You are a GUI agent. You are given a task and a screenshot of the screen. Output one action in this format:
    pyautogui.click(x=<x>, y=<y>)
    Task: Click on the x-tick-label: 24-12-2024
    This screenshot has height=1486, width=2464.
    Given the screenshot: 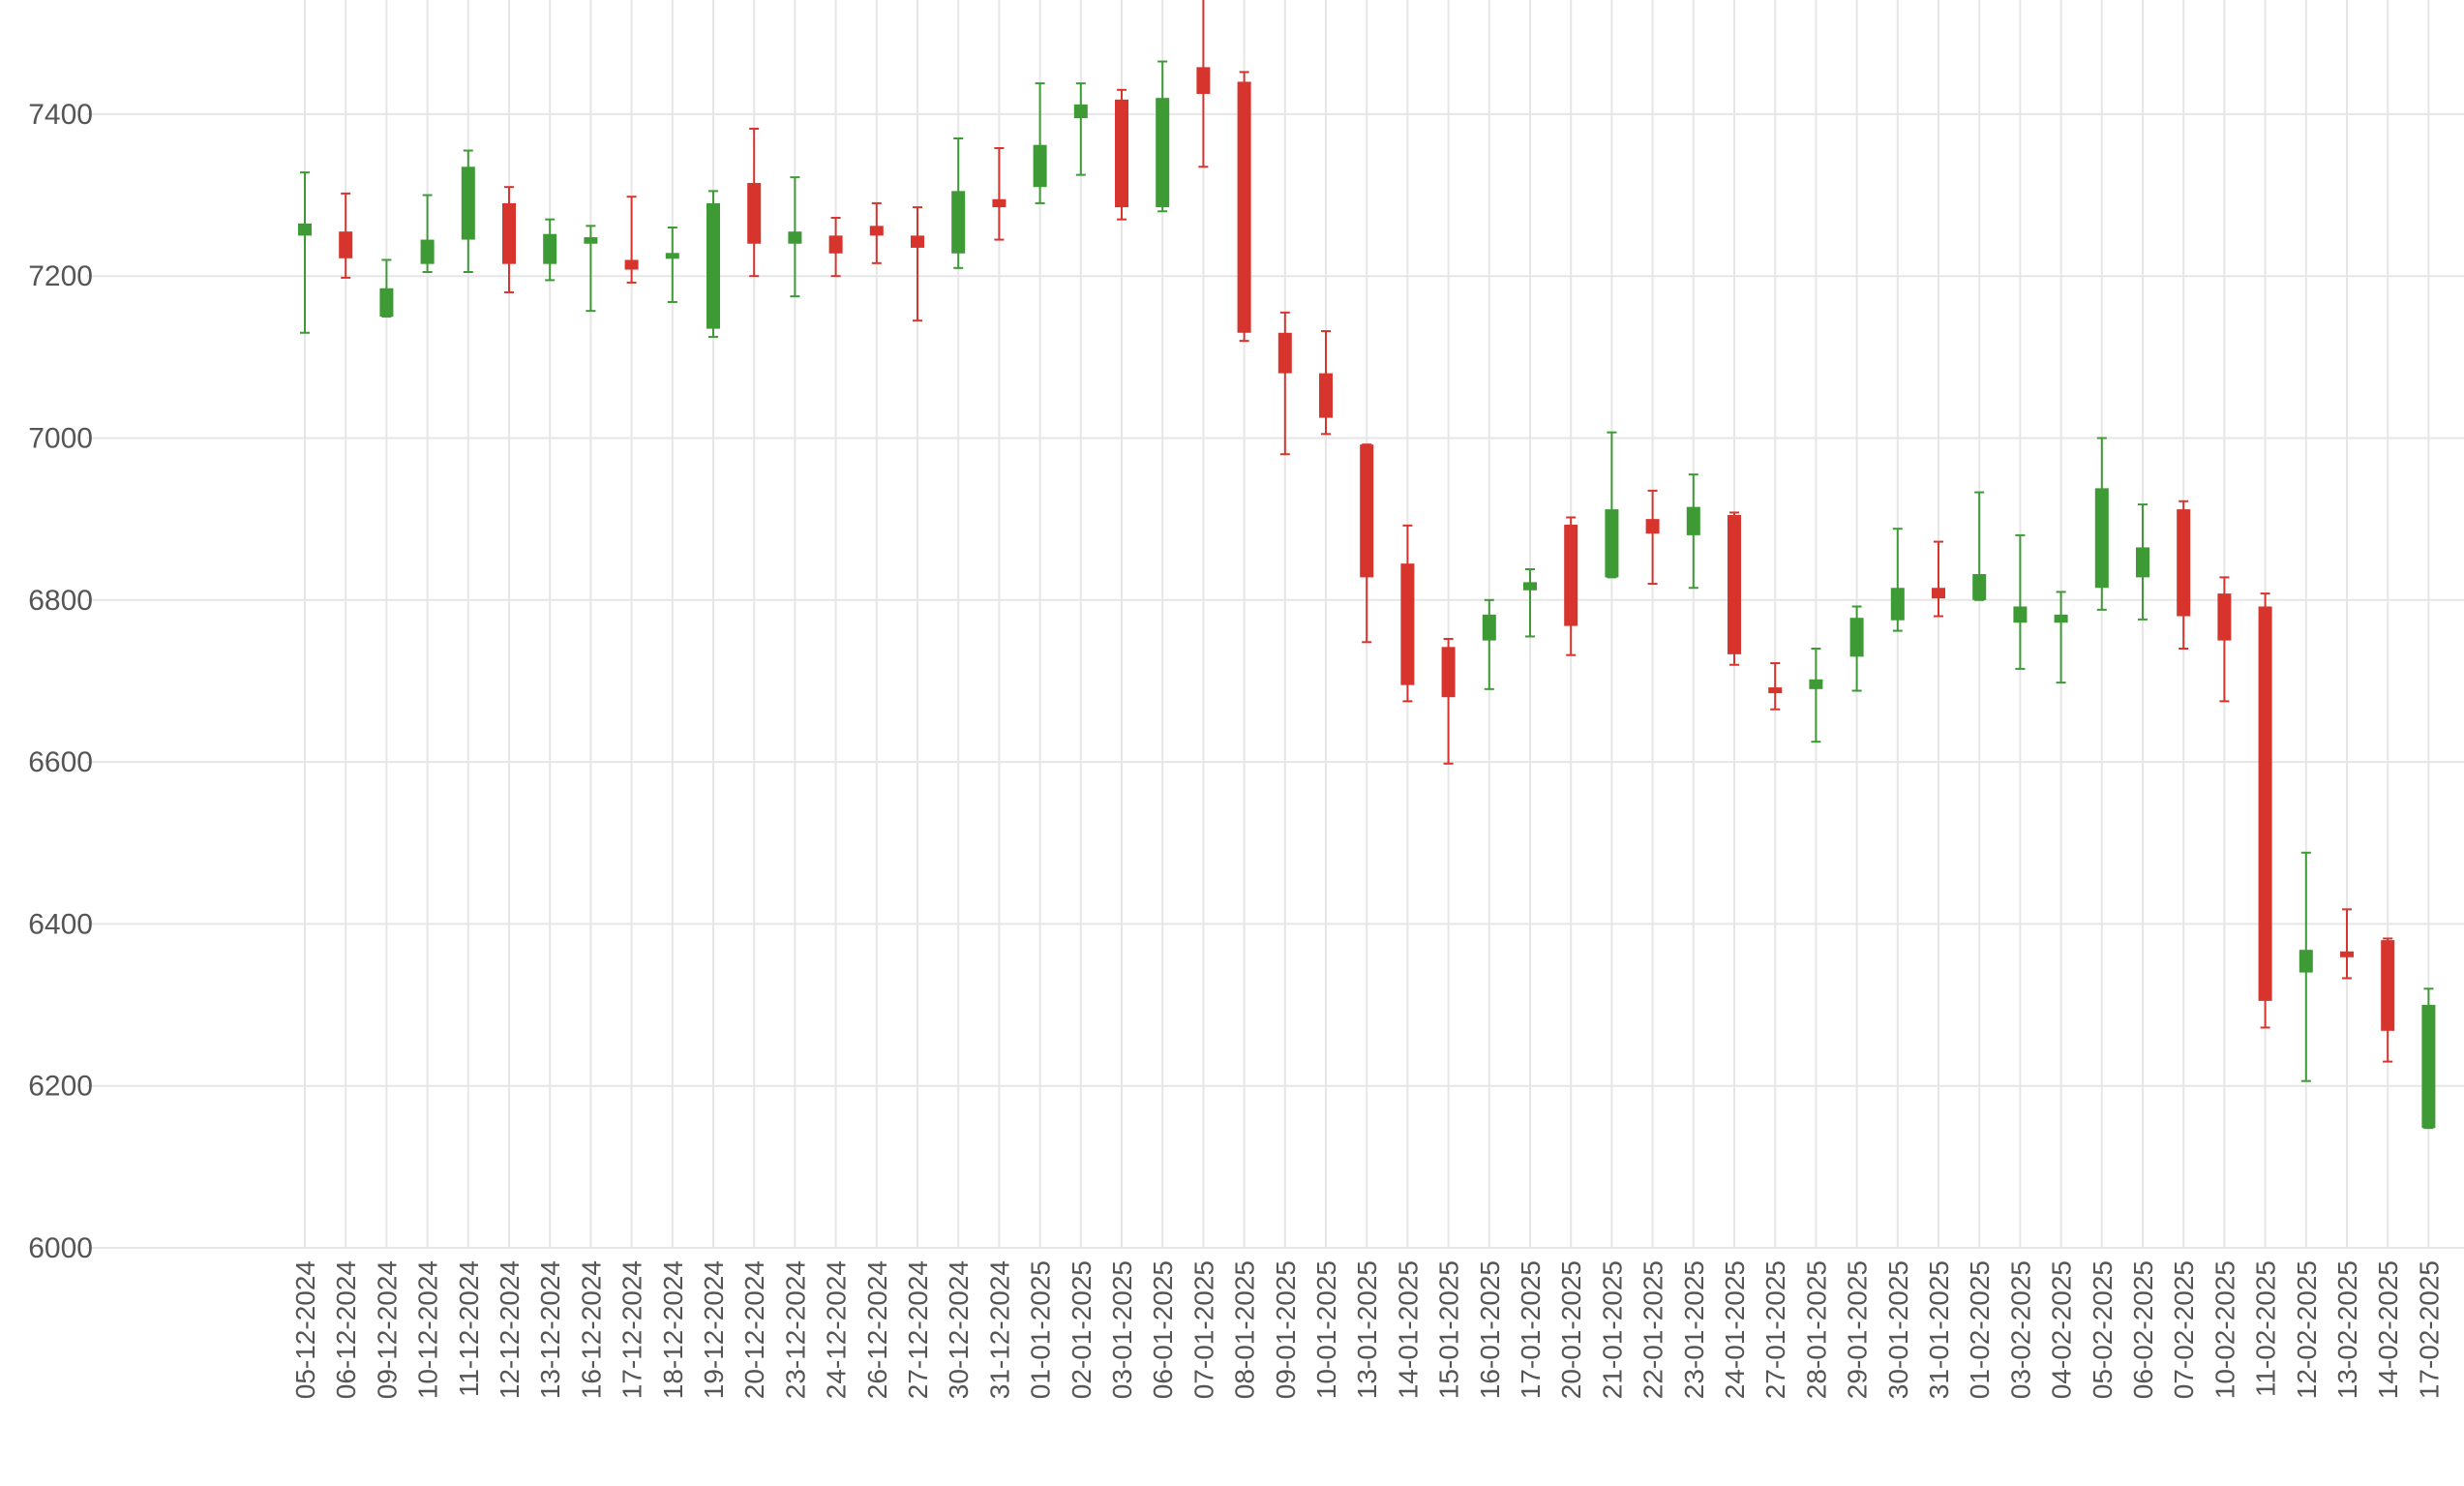 What is the action you would take?
    pyautogui.click(x=837, y=1329)
    